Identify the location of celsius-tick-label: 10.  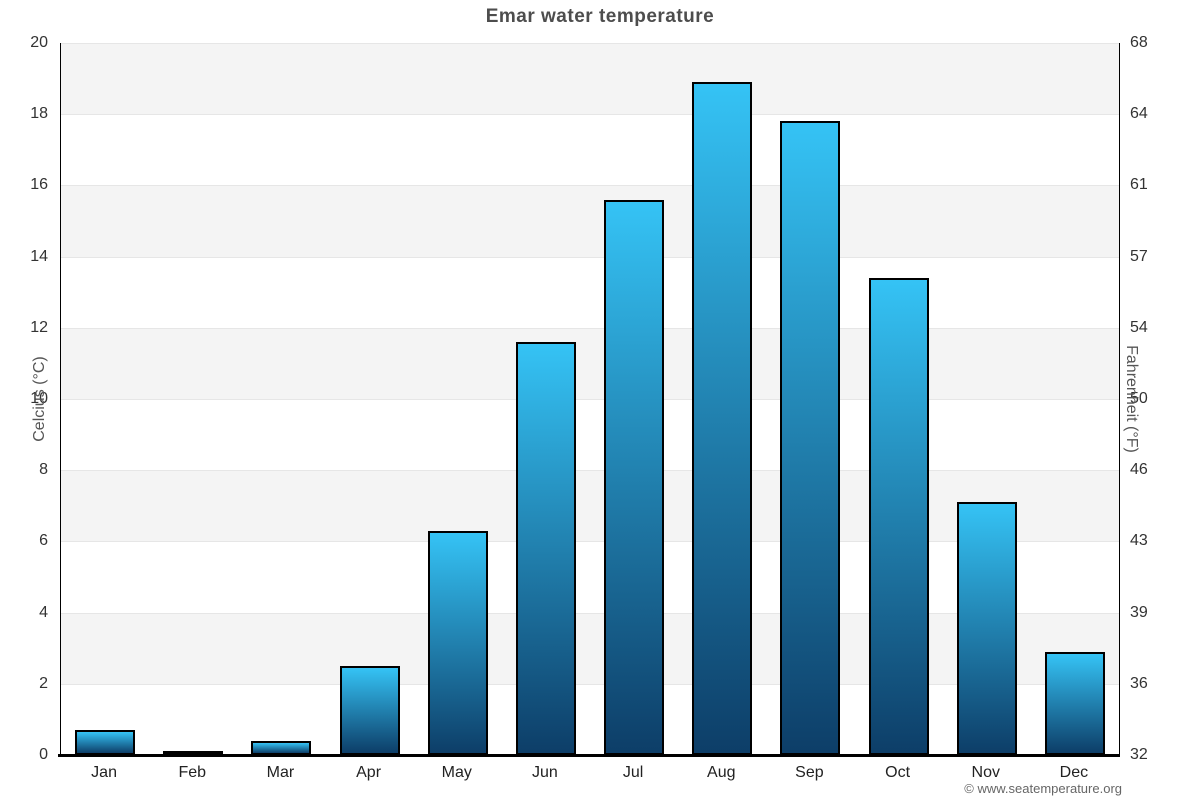
(39, 398).